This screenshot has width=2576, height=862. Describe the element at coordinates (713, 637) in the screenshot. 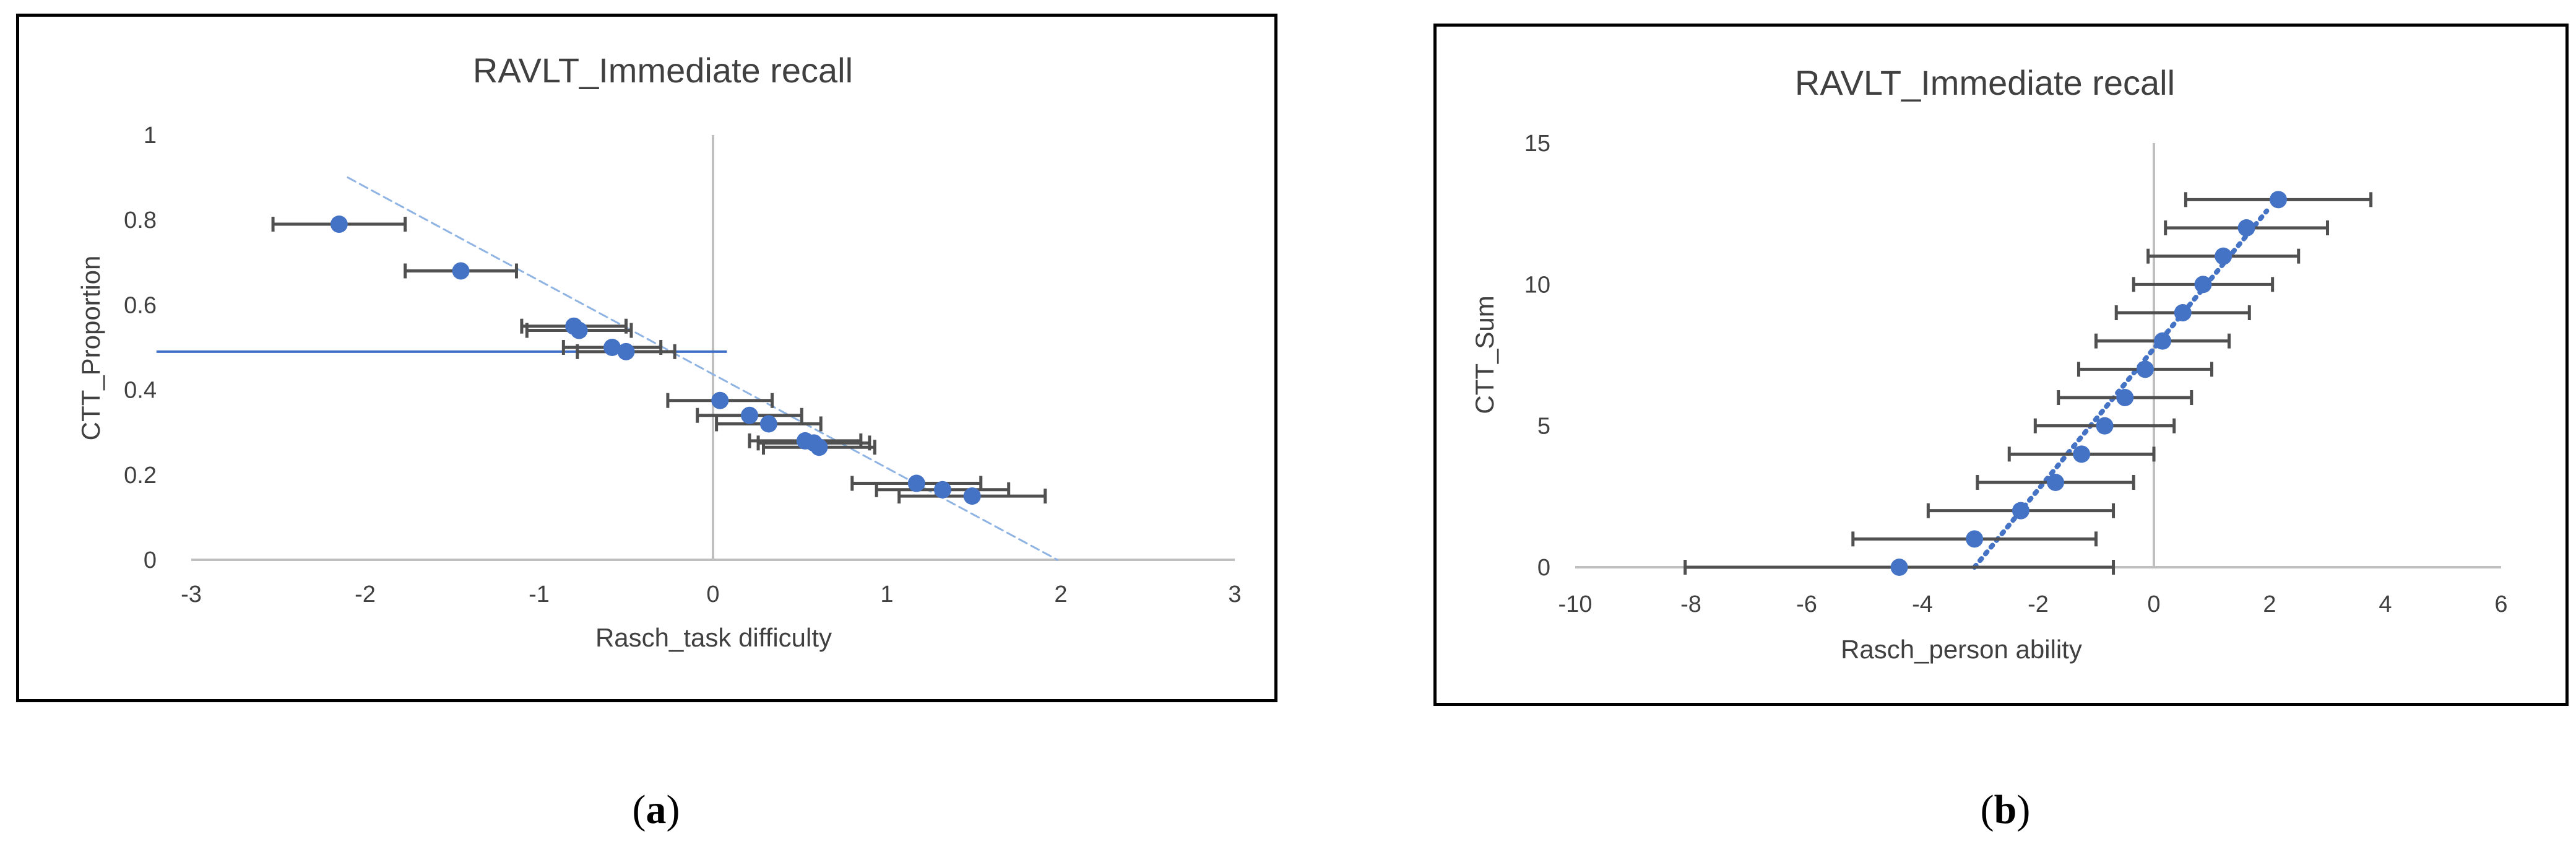

I see `x-axis-label: Rasch_task difficulty` at that location.